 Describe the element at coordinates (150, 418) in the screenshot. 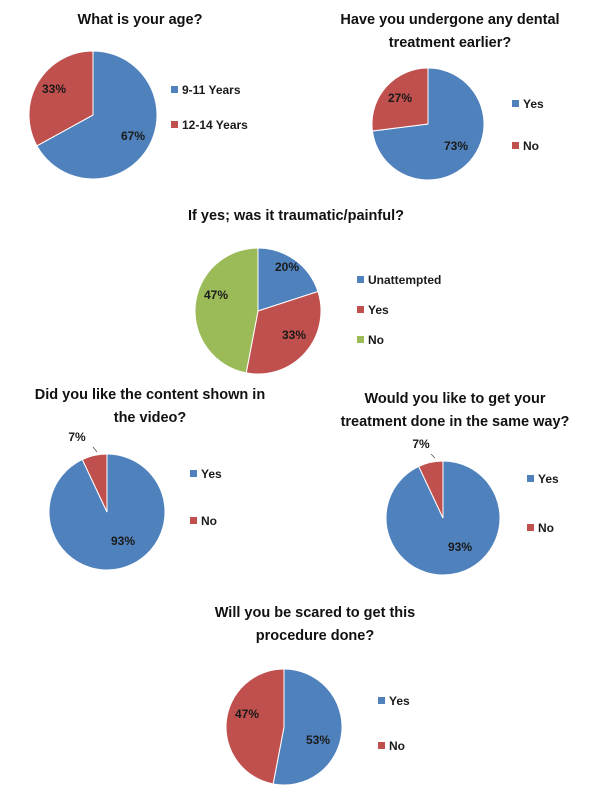

I see `chart-title: the video?` at that location.